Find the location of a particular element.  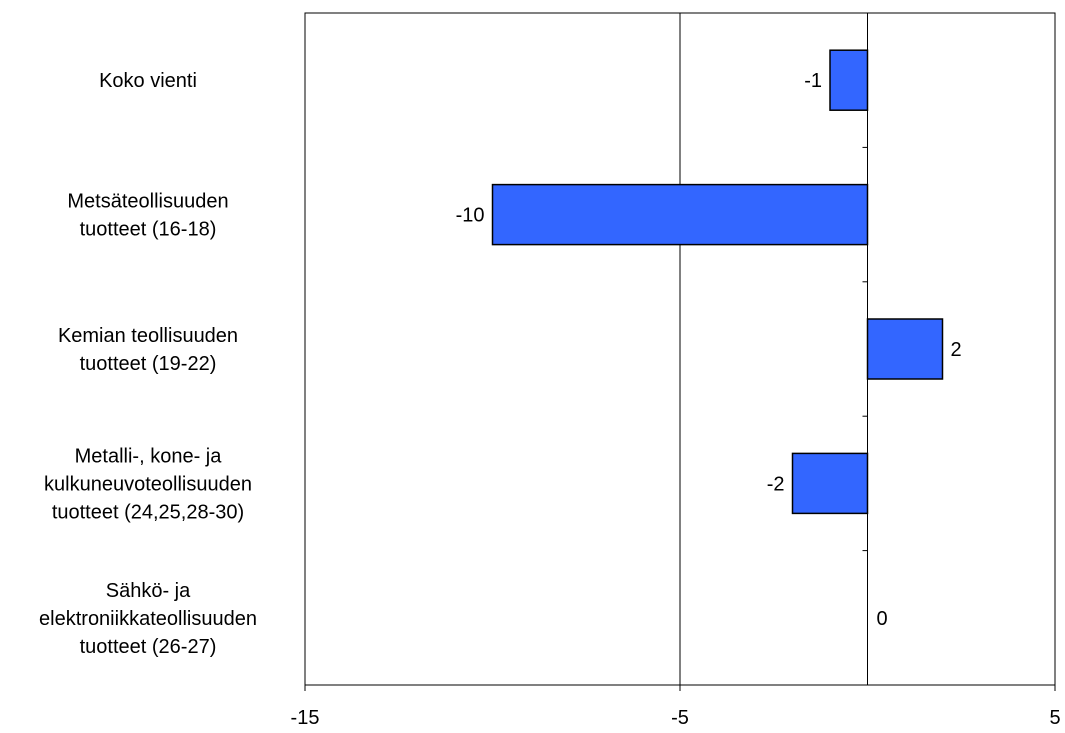

category-label: Koko vienti is located at coordinates (148, 81).